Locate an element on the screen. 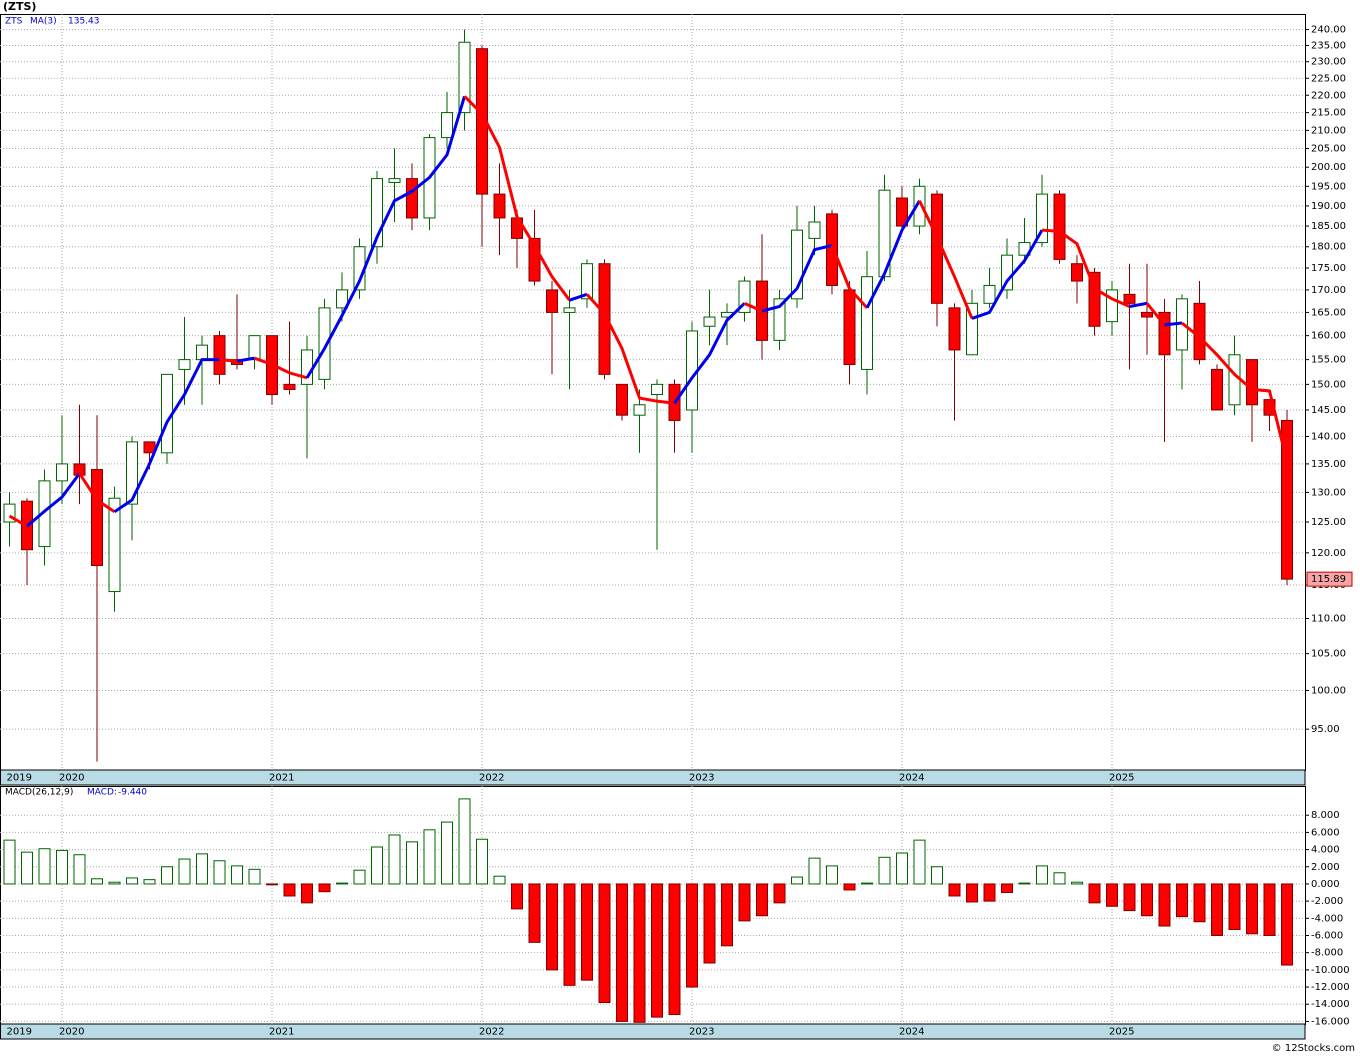 Image resolution: width=1360 pixels, height=1056 pixels. x-tick-label: 2024 is located at coordinates (911, 778).